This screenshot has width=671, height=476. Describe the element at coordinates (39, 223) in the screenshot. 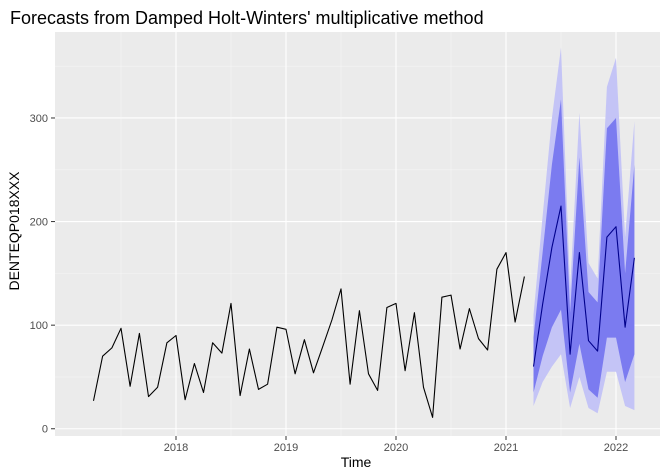

I see `y-tick-label: 200` at that location.